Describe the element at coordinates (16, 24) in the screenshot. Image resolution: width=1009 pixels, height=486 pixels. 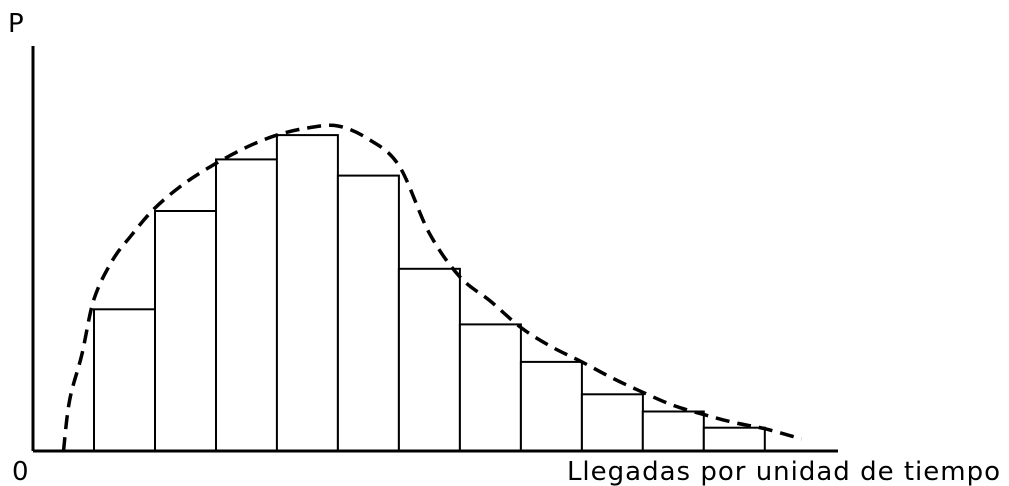
I see `y-axis-label: P` at that location.